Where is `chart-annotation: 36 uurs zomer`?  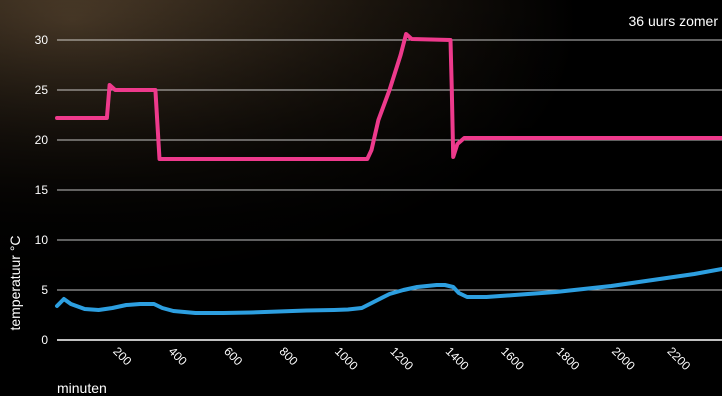 chart-annotation: 36 uurs zomer is located at coordinates (674, 21).